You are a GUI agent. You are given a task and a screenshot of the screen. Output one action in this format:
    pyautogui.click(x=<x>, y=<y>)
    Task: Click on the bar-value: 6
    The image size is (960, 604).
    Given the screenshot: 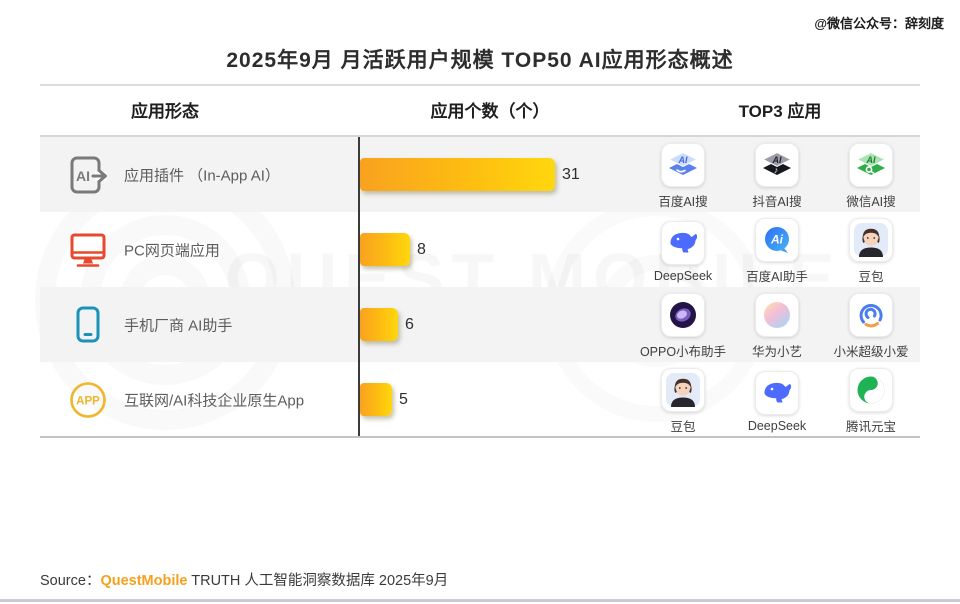 What is the action you would take?
    pyautogui.click(x=409, y=324)
    